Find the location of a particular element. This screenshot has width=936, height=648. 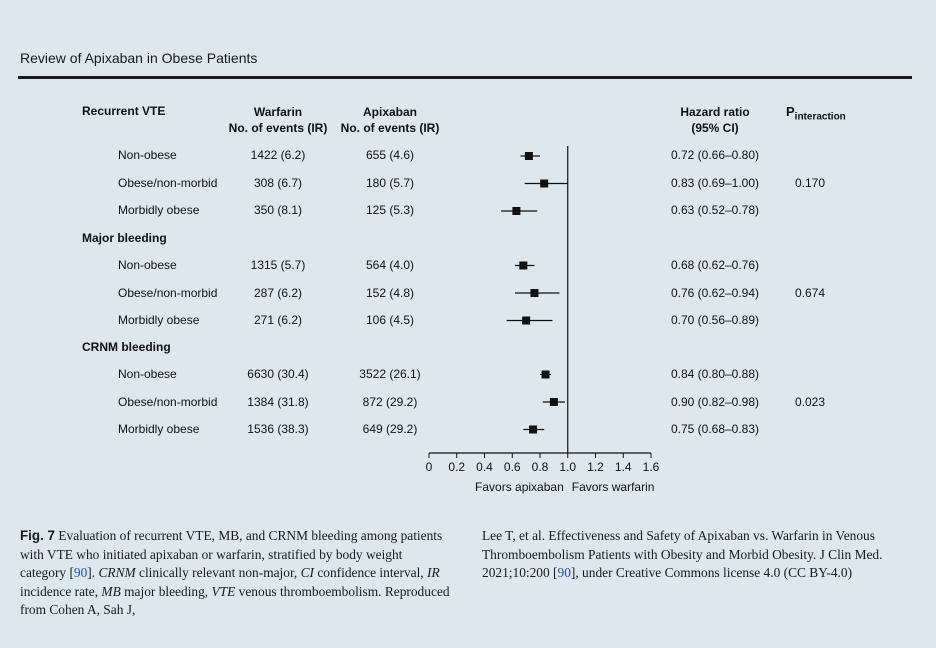

x-tick-label: 0.6 is located at coordinates (512, 467).